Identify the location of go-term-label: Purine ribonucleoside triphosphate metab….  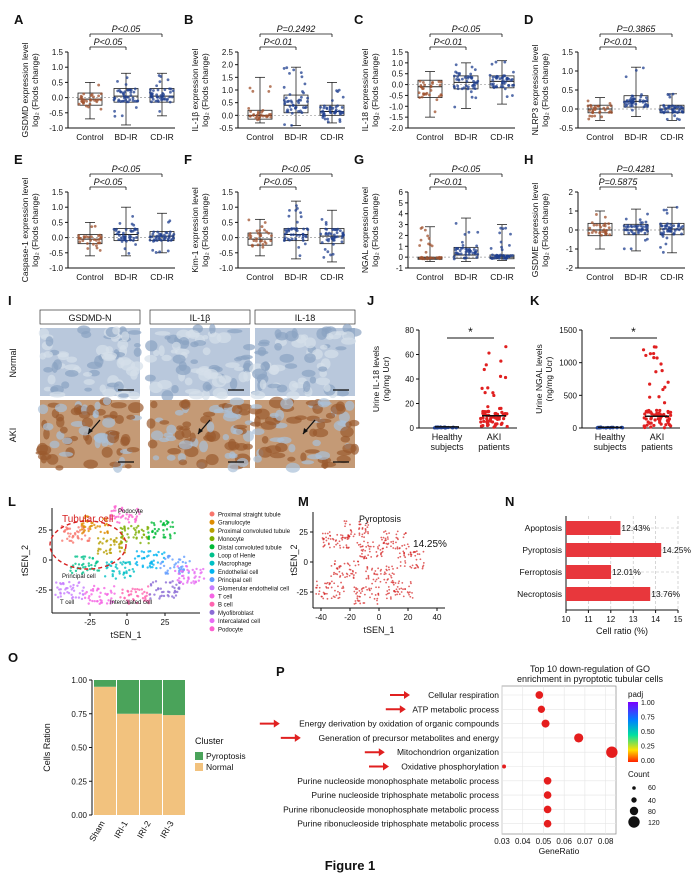
(398, 824).